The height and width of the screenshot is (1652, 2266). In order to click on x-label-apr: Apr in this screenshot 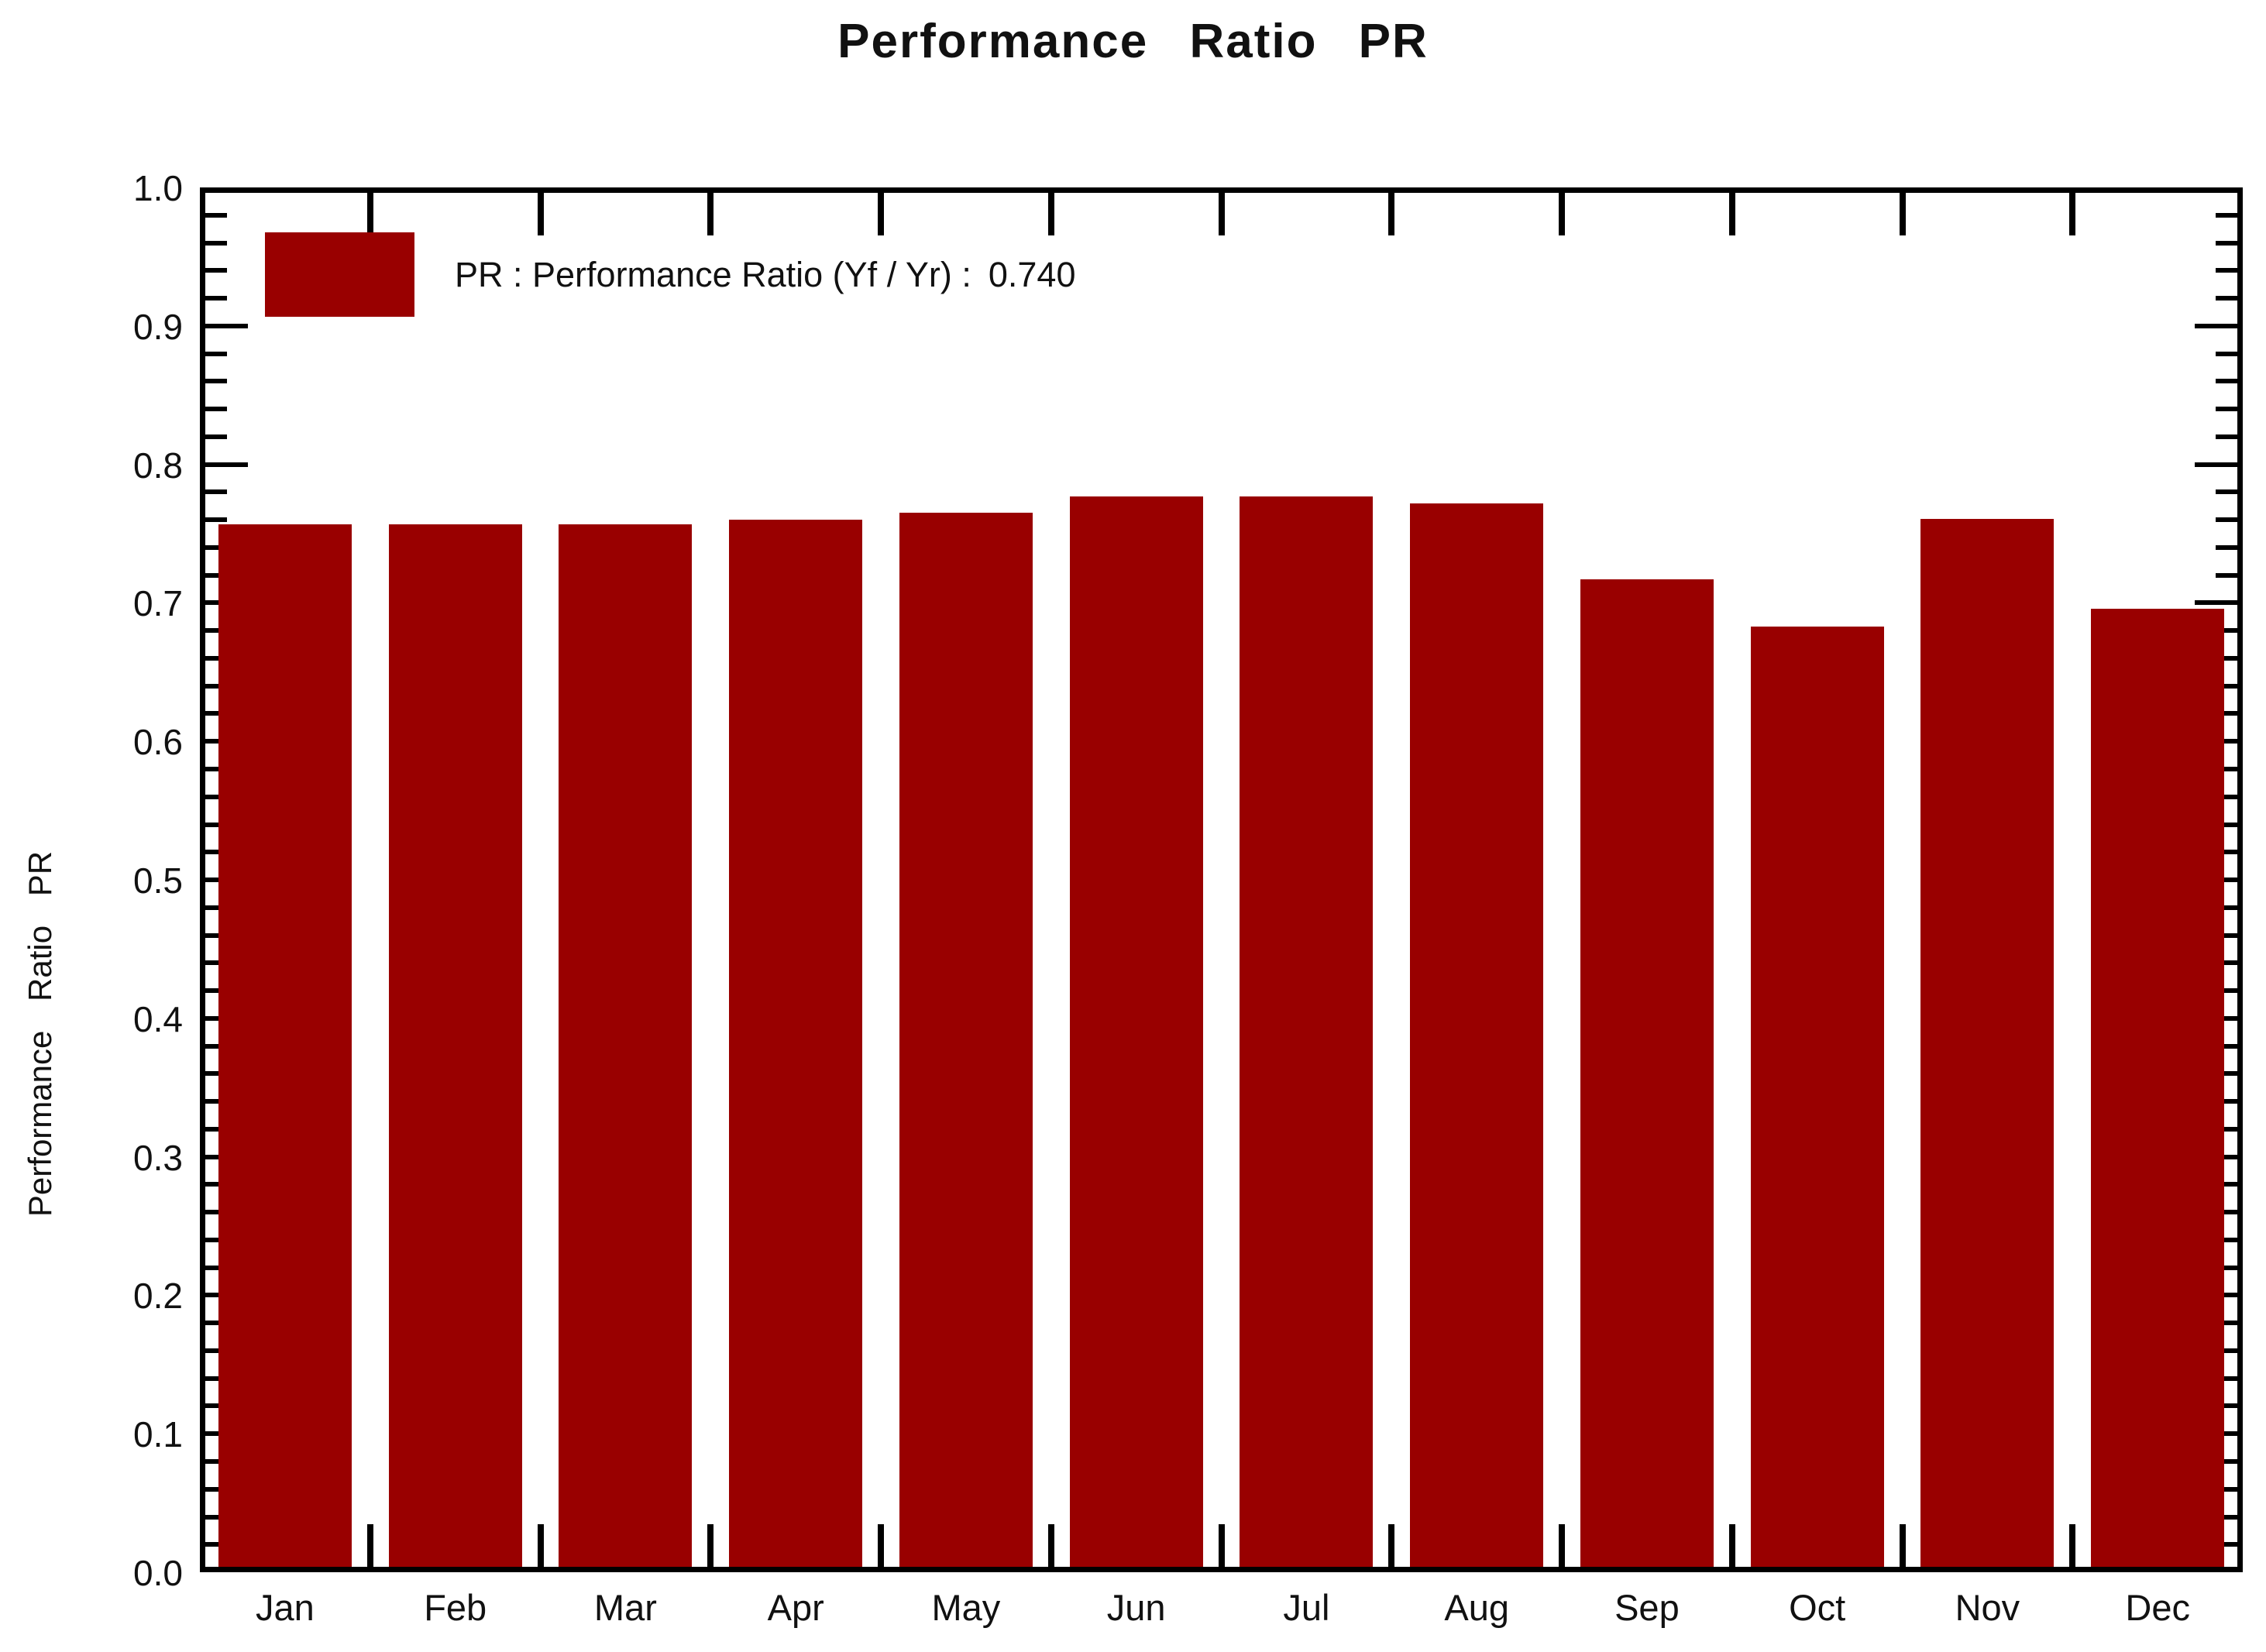, I will do `click(795, 1607)`.